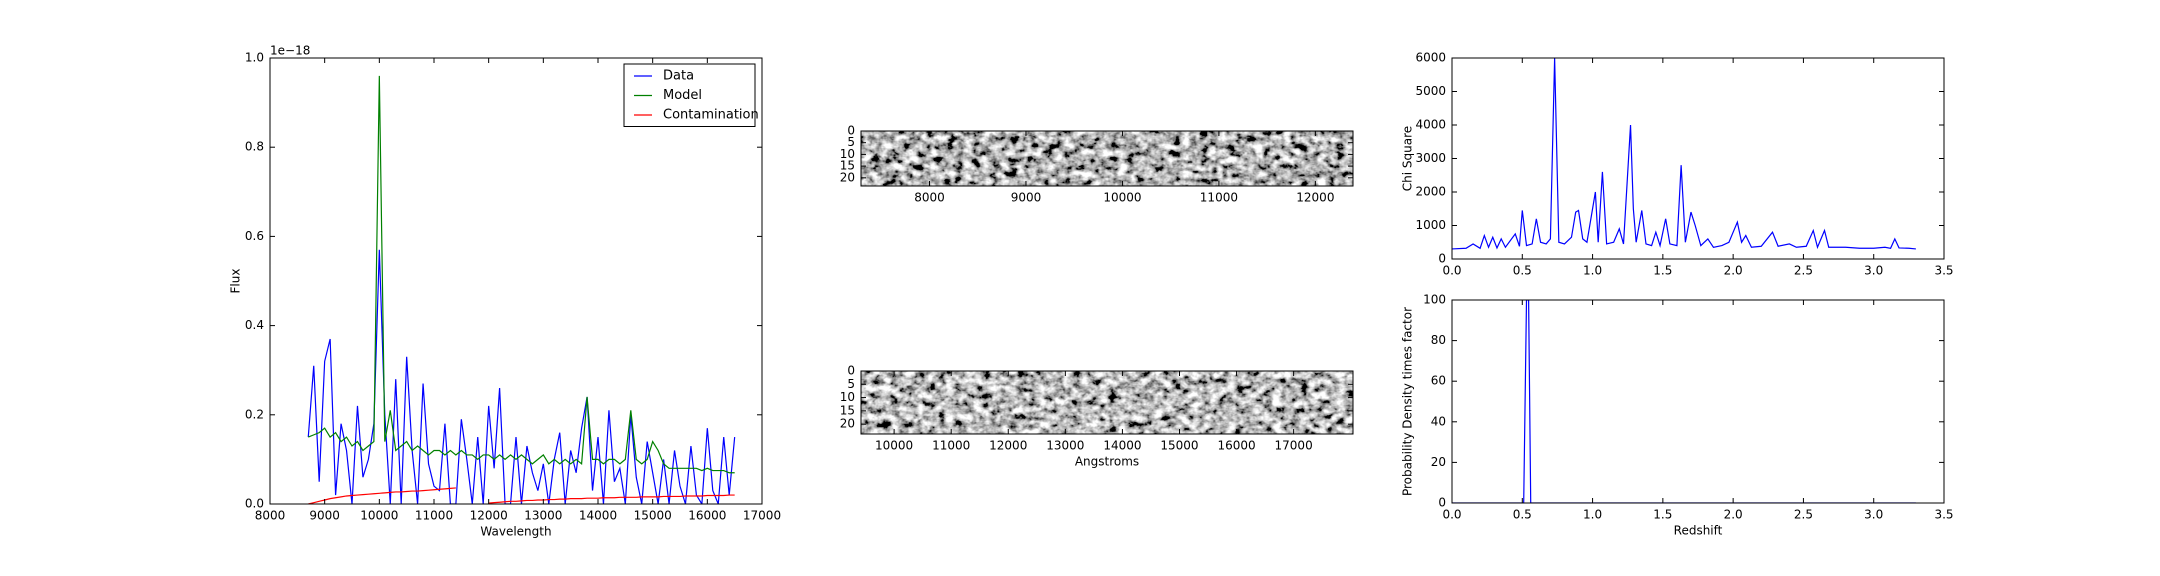 The width and height of the screenshot is (2160, 576). Describe the element at coordinates (1434, 300) in the screenshot. I see `y-tick-label: 100` at that location.